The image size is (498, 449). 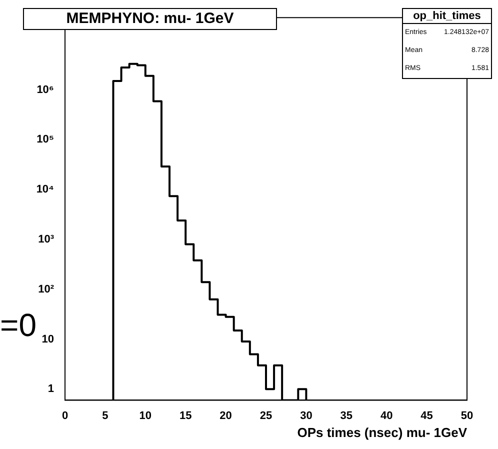 I want to click on x-tick-label: 5, so click(x=105, y=416).